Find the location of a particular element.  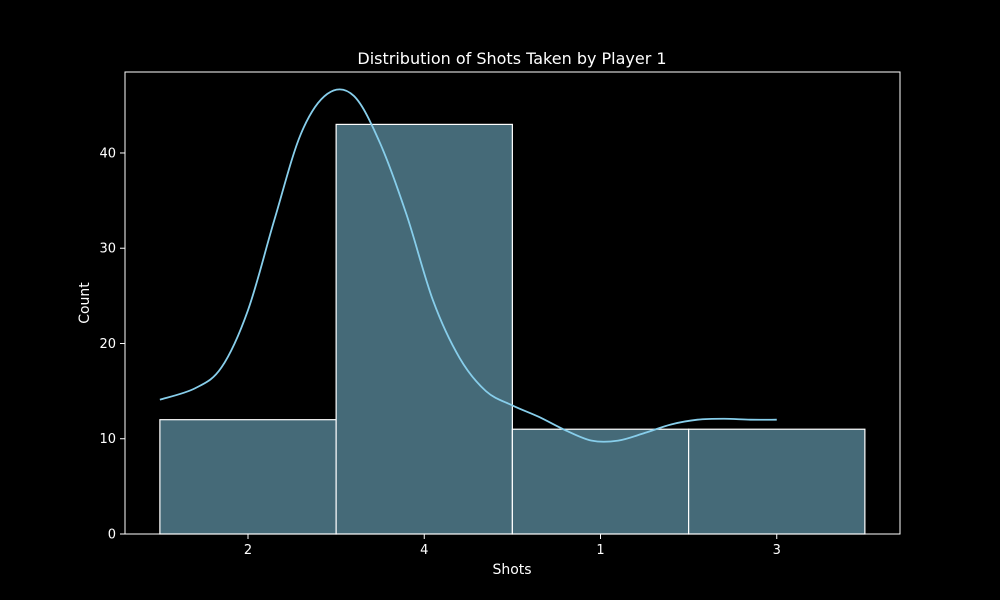

y-tick-label: 0 is located at coordinates (112, 535).